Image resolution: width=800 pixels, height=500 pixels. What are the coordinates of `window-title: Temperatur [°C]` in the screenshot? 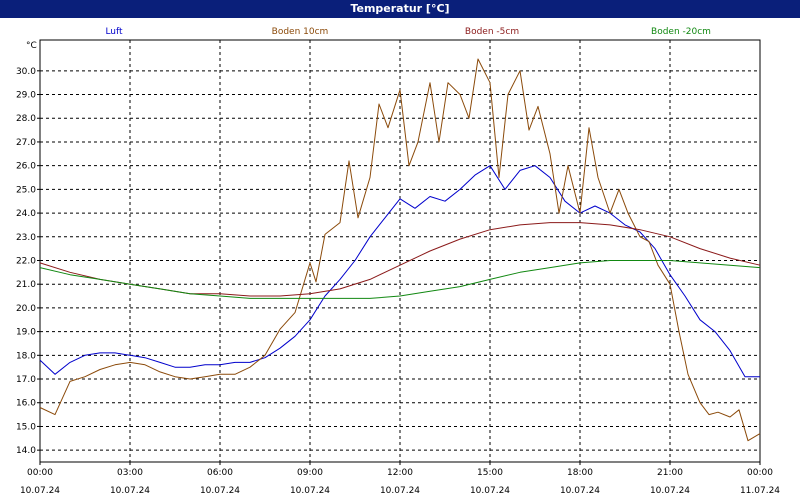 It's located at (400, 9).